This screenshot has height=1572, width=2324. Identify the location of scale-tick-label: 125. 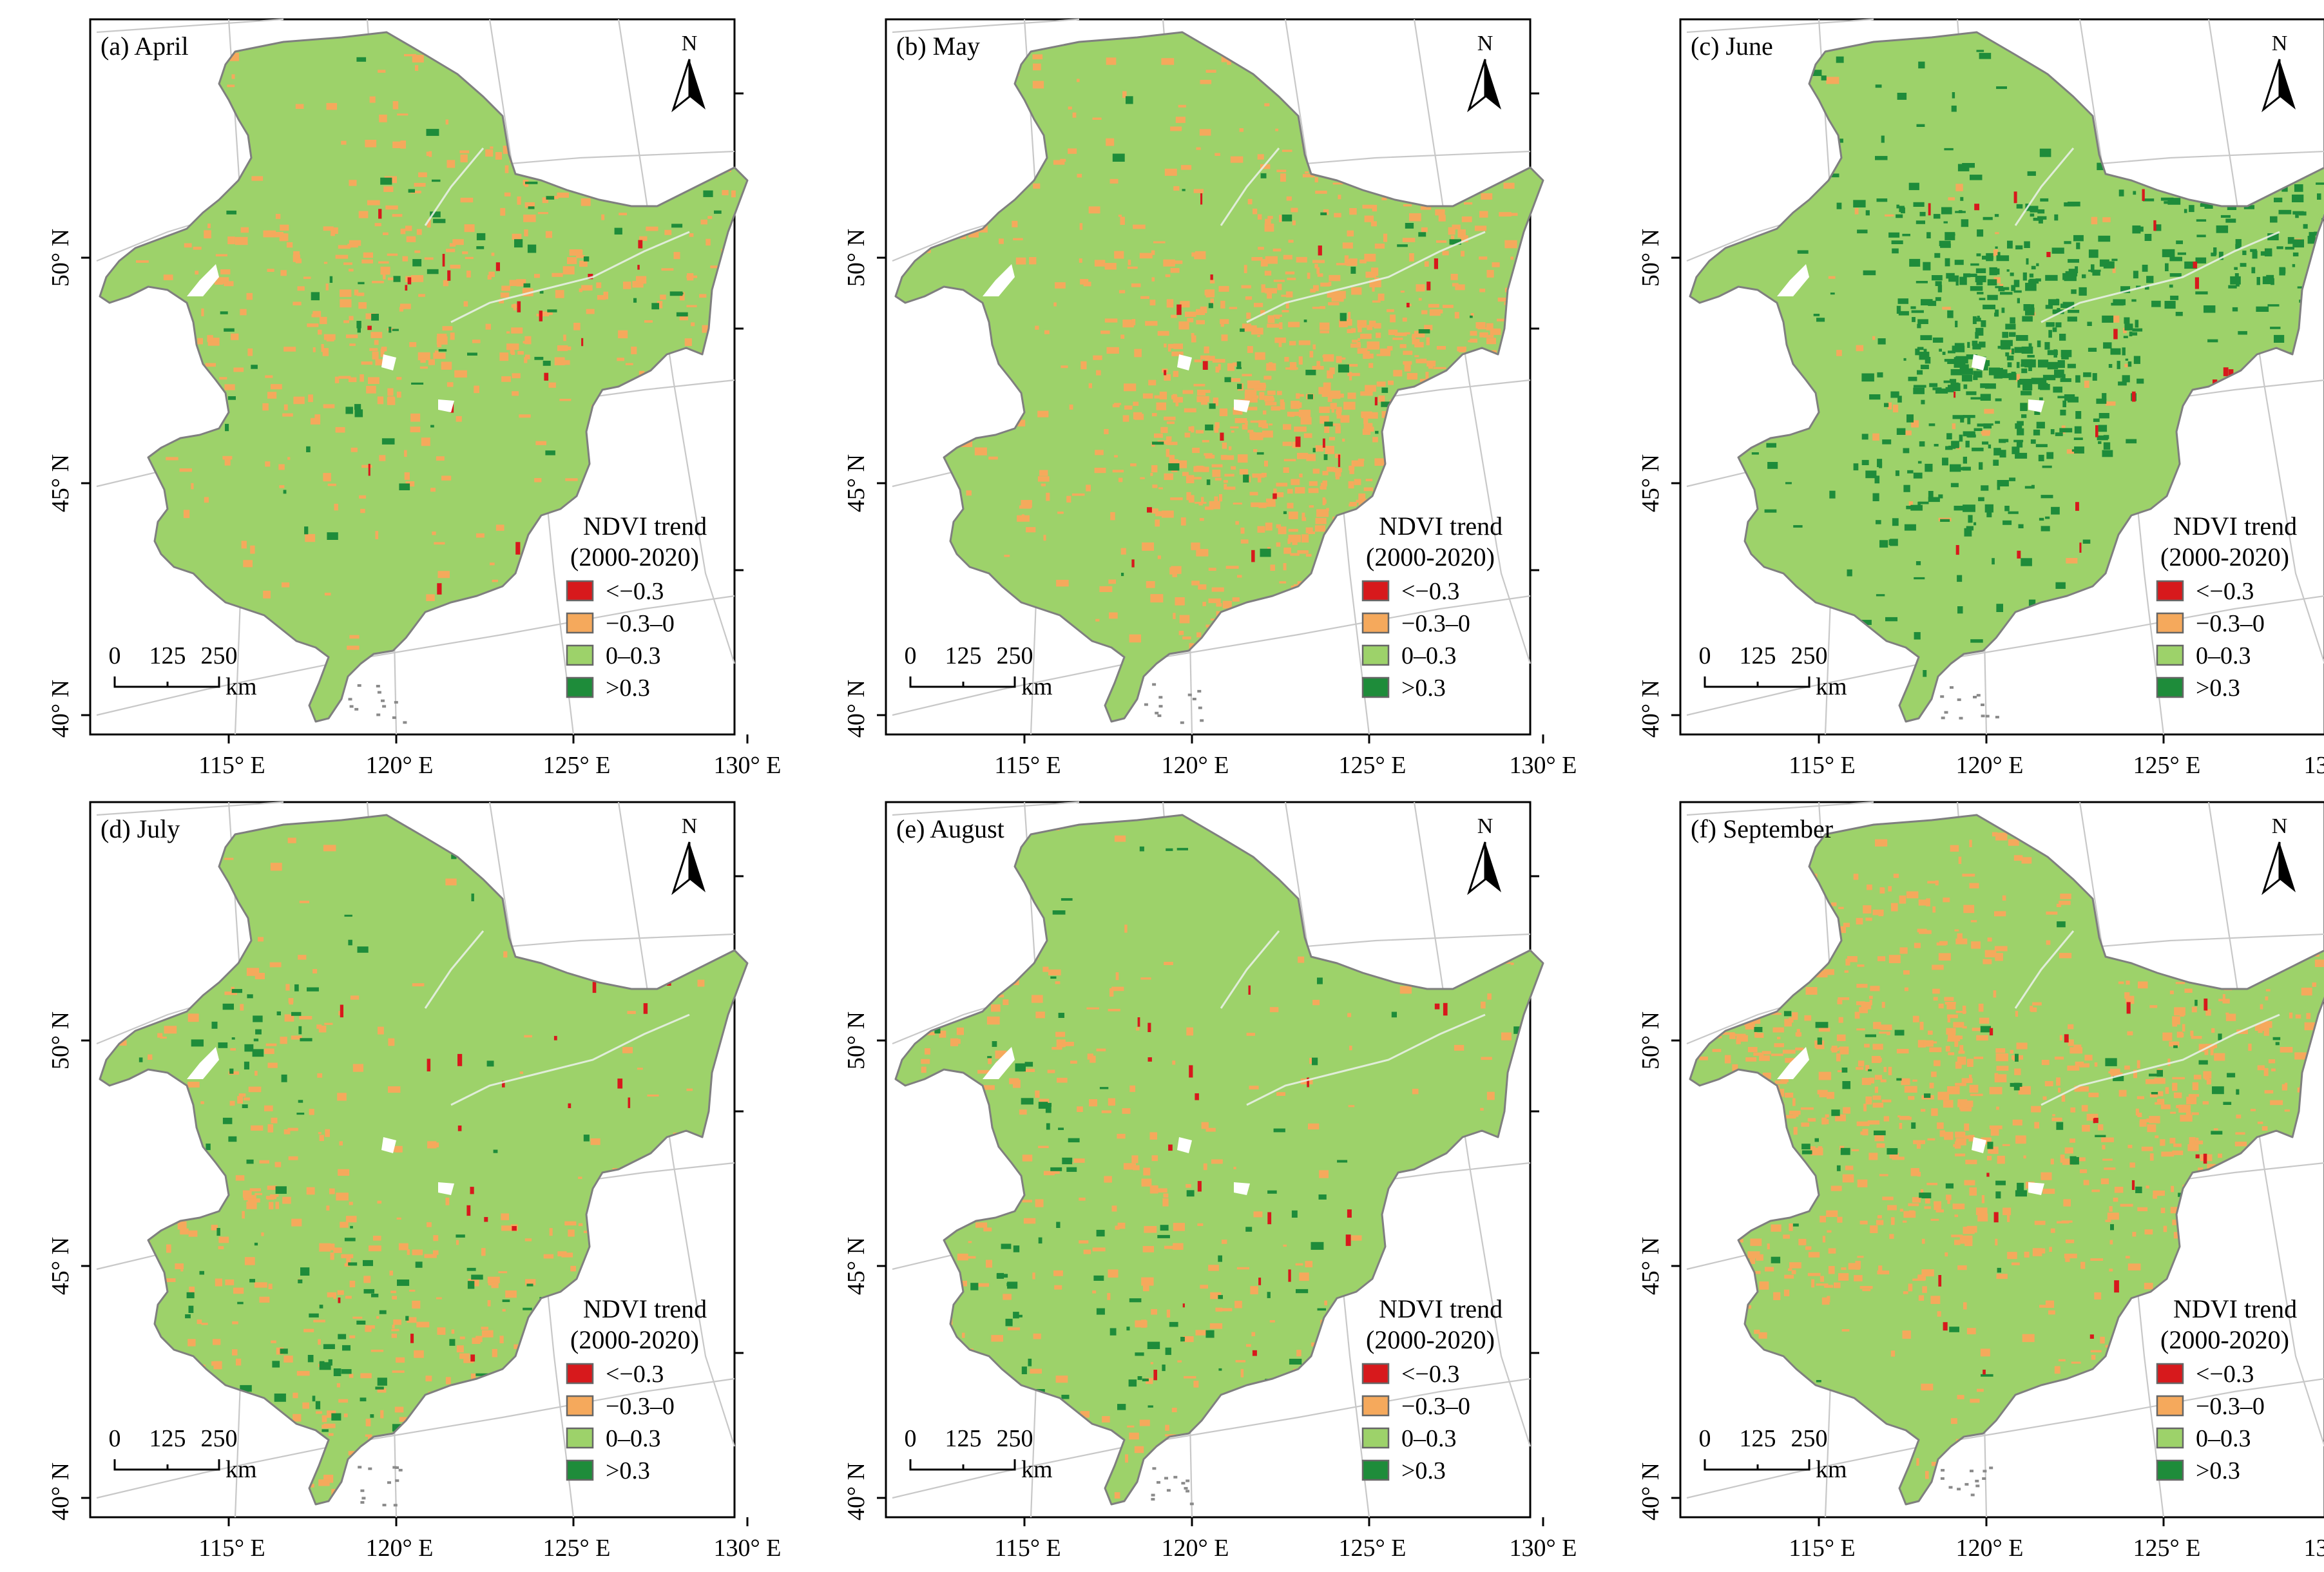
(1758, 655).